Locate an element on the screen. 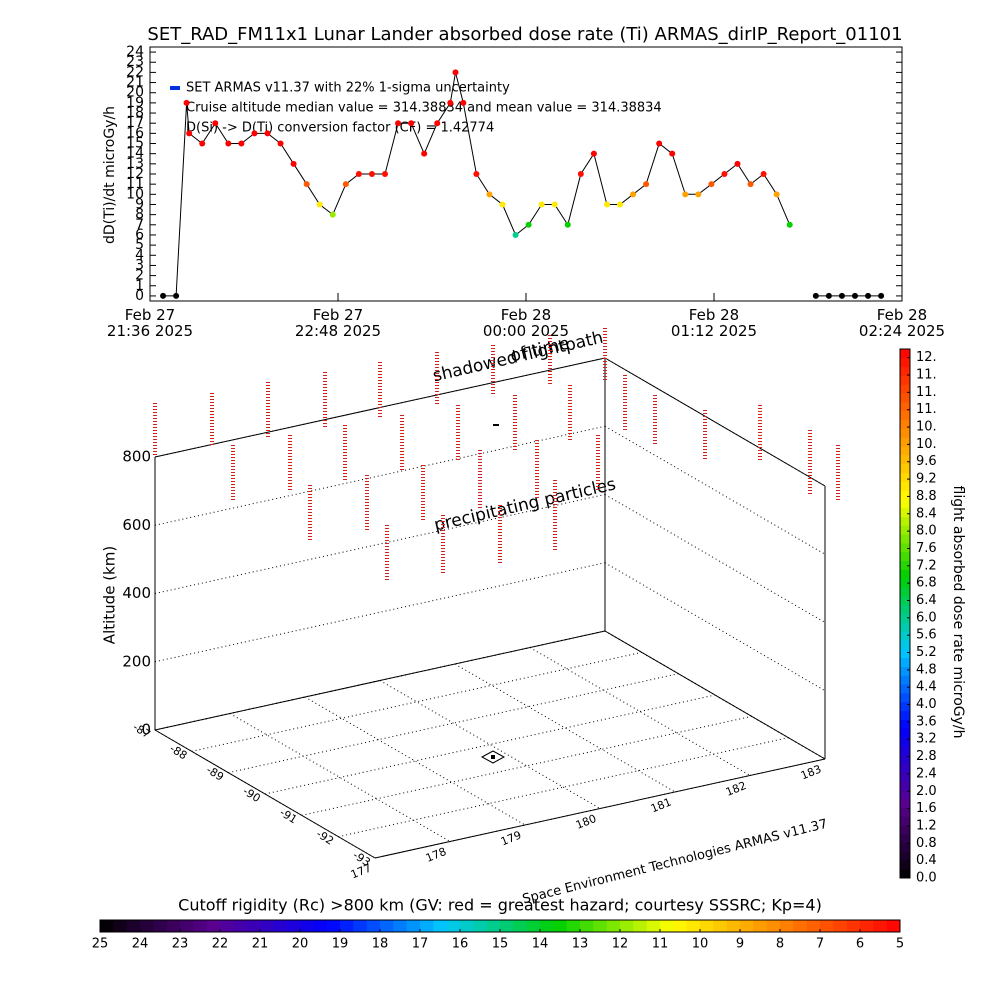 This screenshot has height=1000, width=1000. y-tick-label: 13 is located at coordinates (135, 164).